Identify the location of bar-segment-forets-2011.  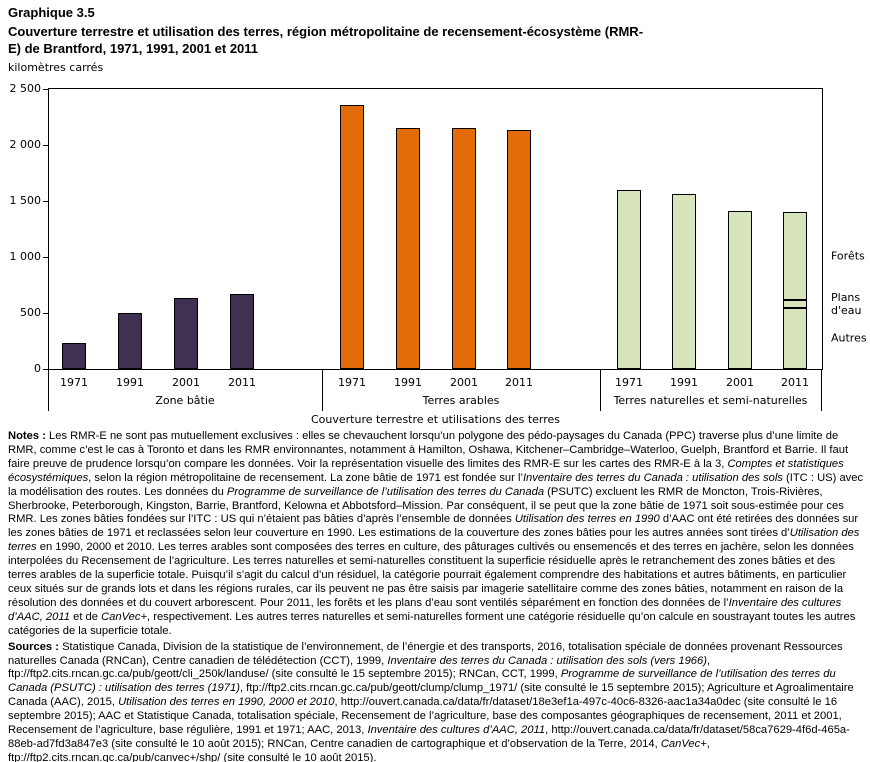
(795, 255).